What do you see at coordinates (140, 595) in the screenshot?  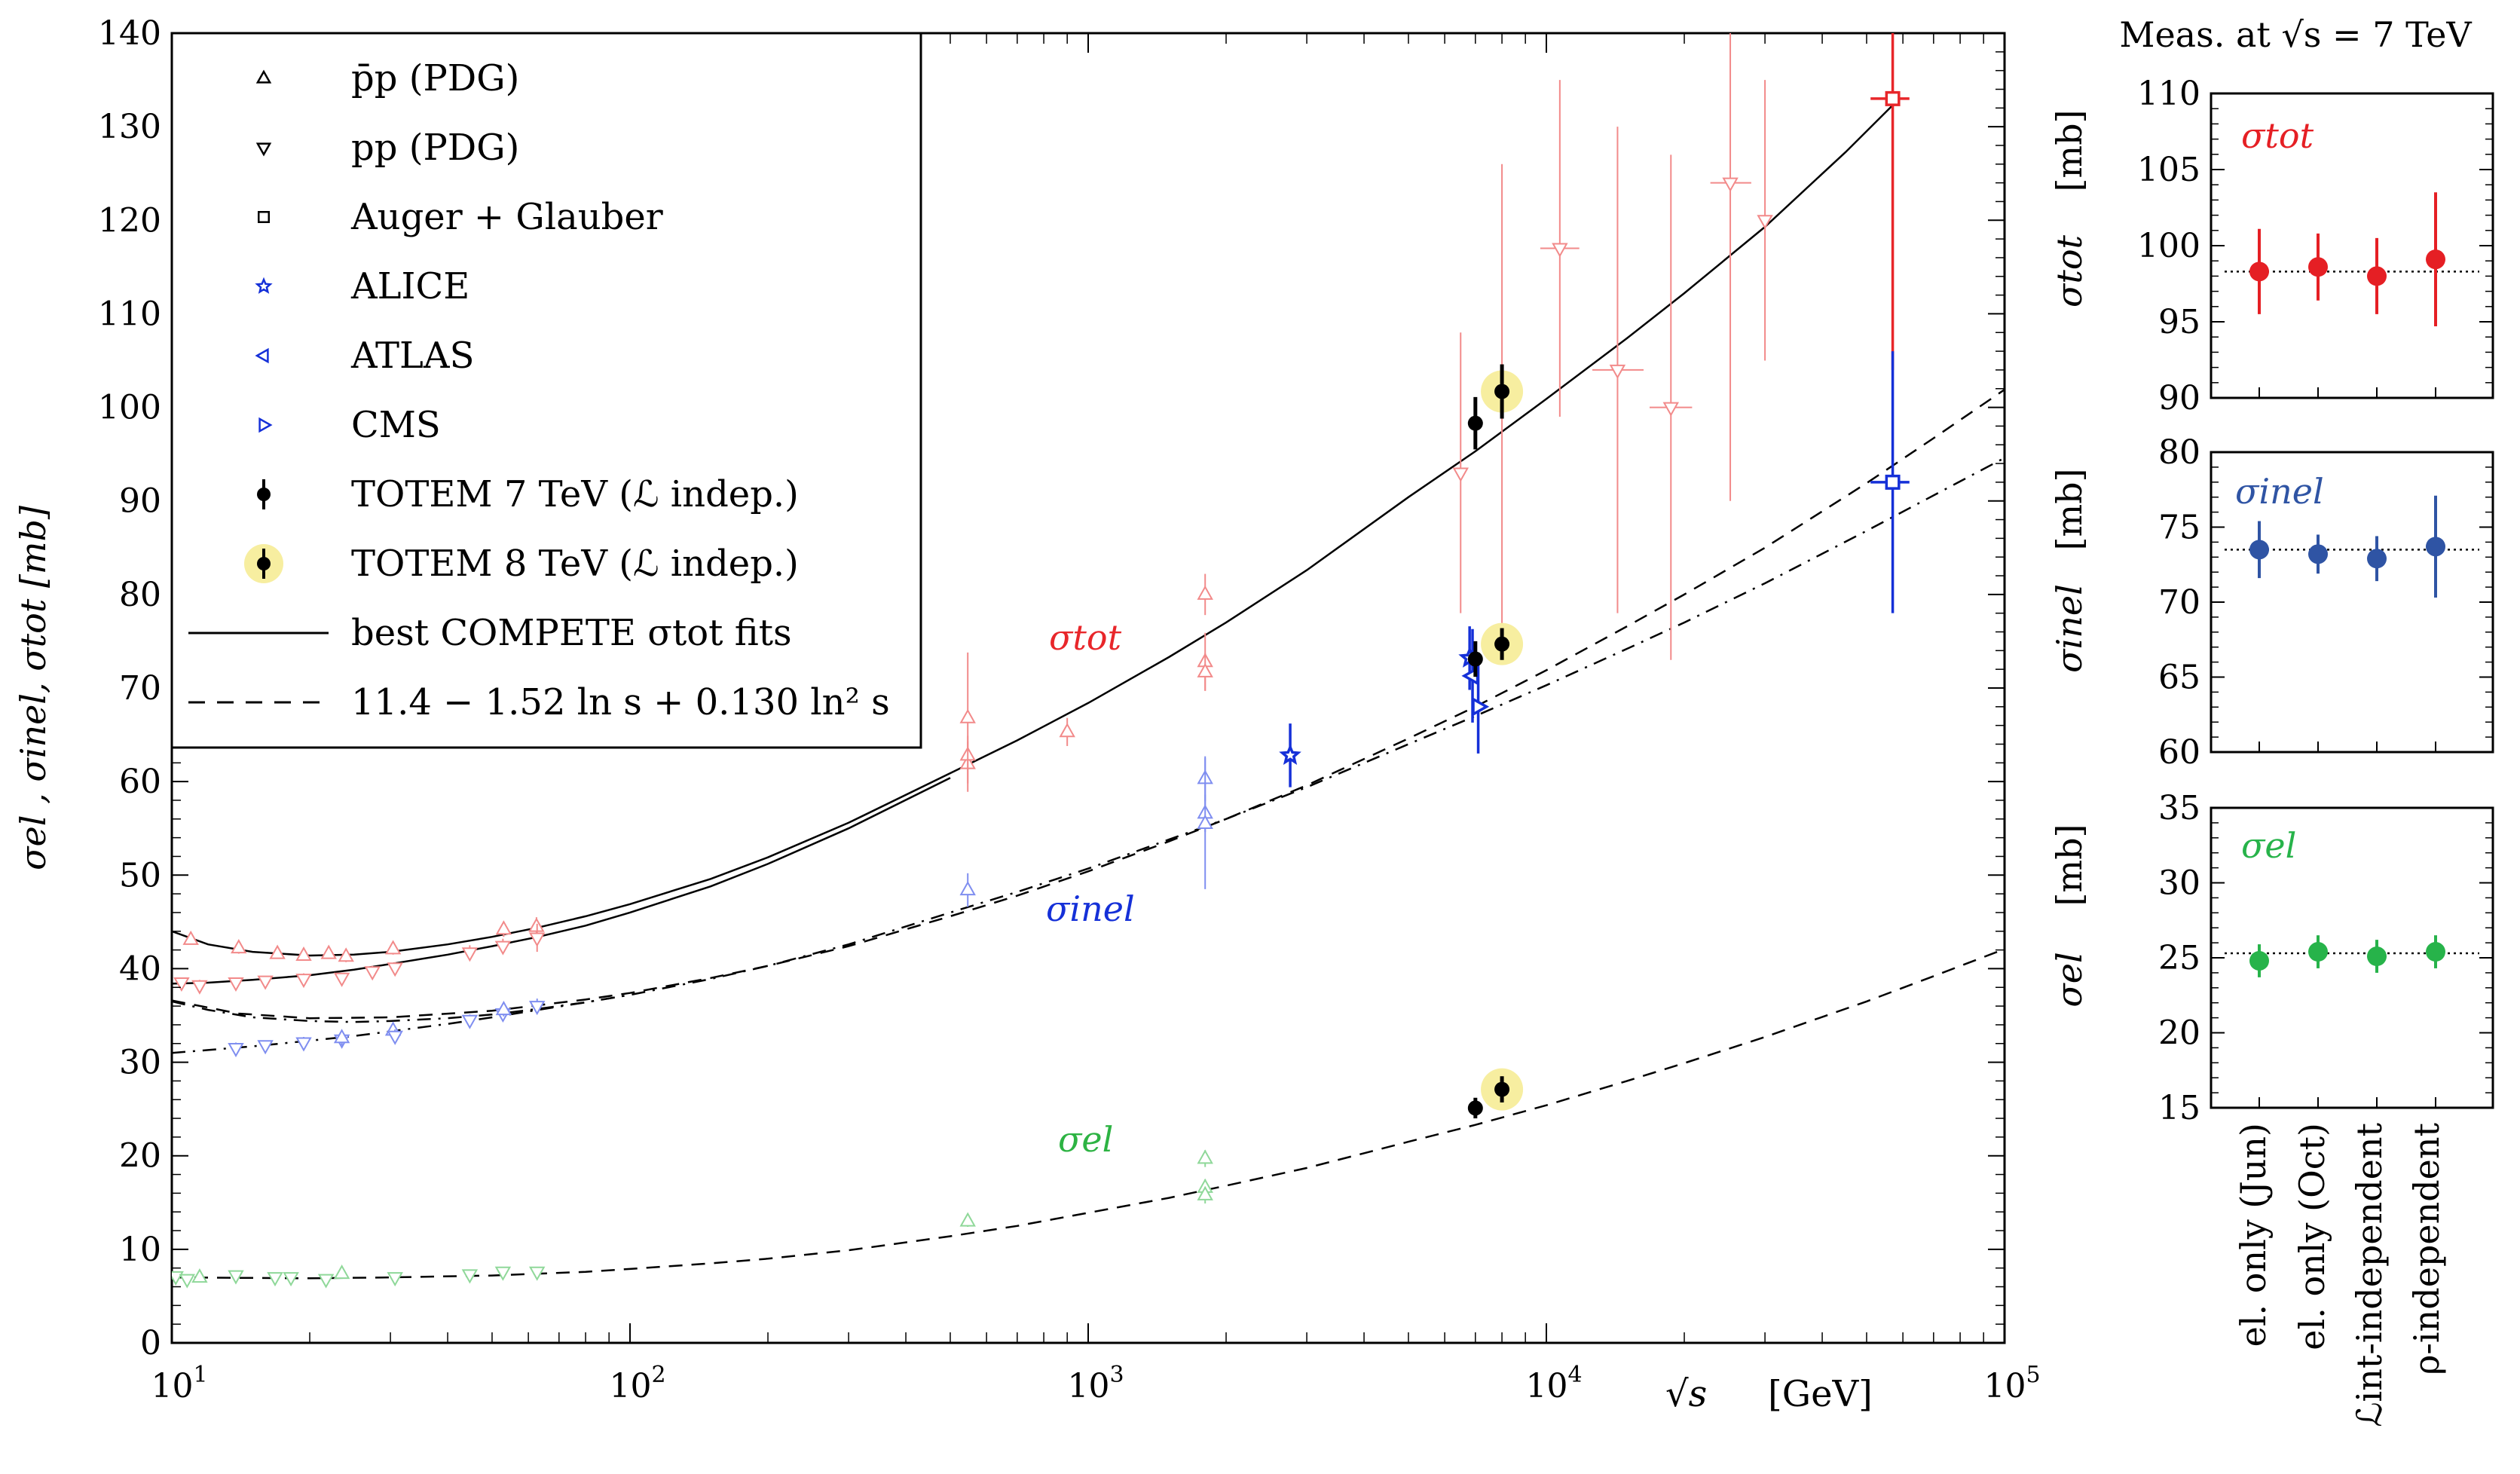 I see `y-tick-label: 80` at bounding box center [140, 595].